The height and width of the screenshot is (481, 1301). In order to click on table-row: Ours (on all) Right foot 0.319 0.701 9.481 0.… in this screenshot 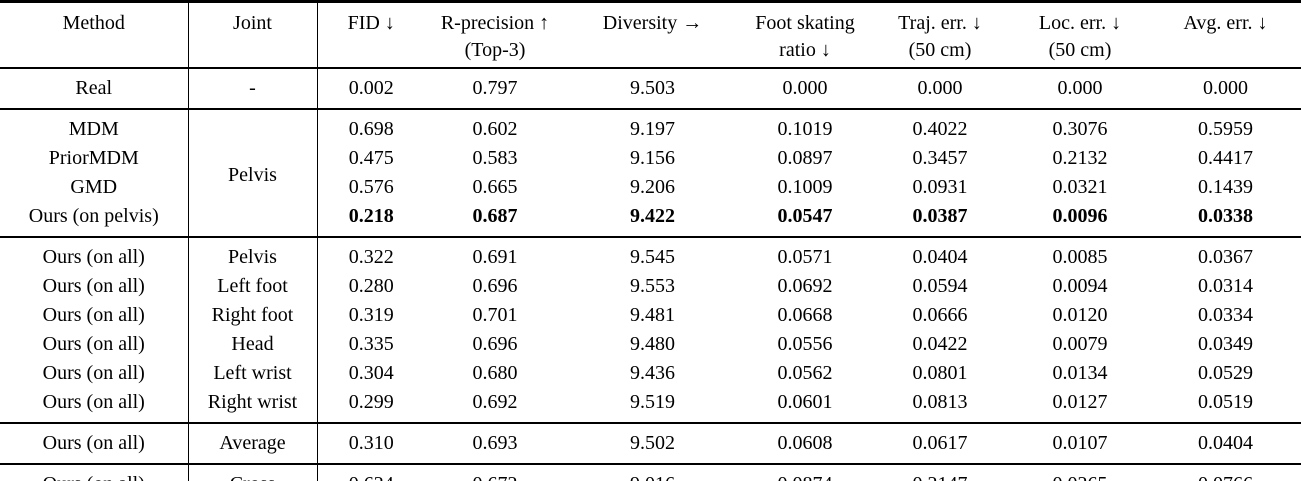, I will do `click(650, 315)`.